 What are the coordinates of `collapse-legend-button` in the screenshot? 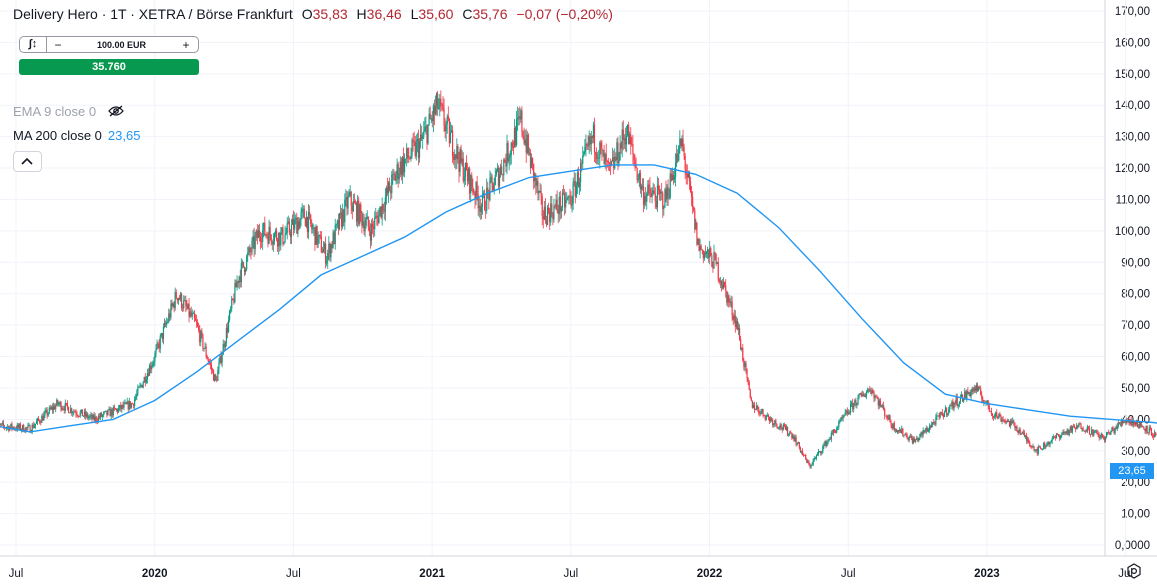 It's located at (27, 161).